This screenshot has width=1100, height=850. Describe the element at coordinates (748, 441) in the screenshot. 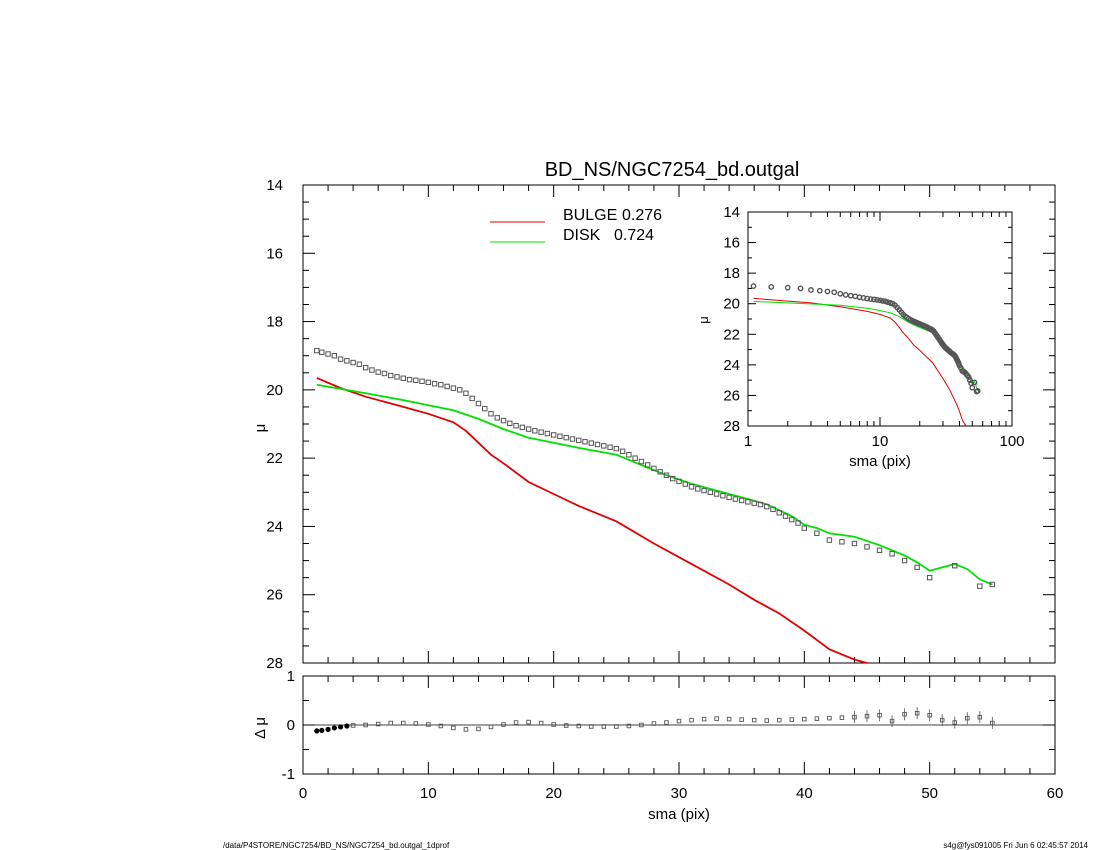

I see `inset-x-tick-label: 1` at that location.